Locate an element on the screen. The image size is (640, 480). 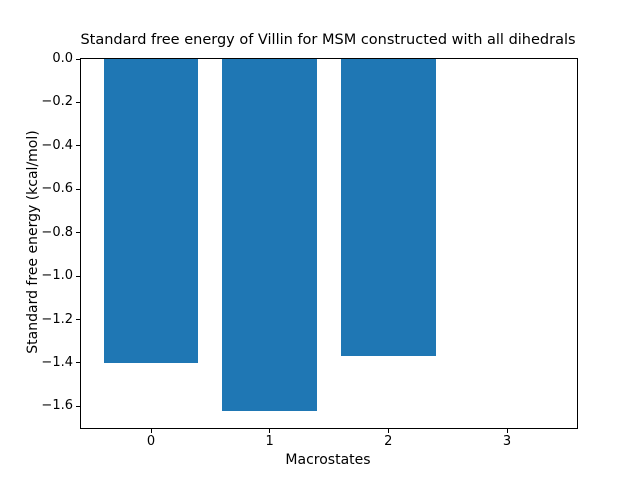
x-axis-label: Macrostates is located at coordinates (328, 460).